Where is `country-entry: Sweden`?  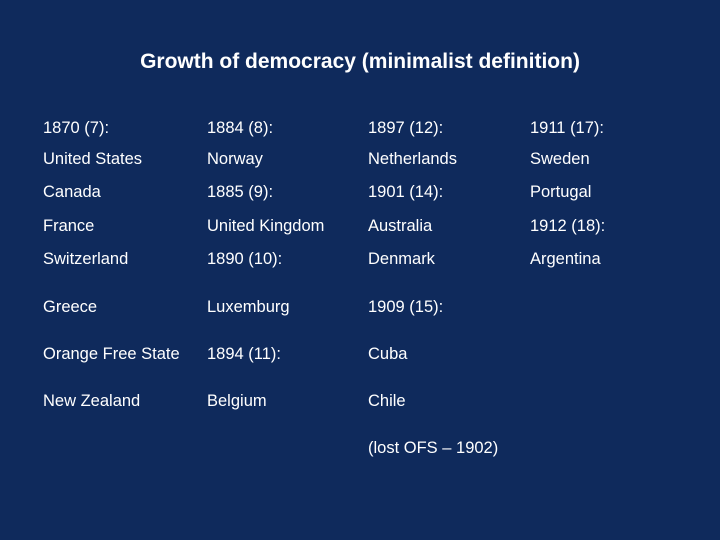 country-entry: Sweden is located at coordinates (560, 159).